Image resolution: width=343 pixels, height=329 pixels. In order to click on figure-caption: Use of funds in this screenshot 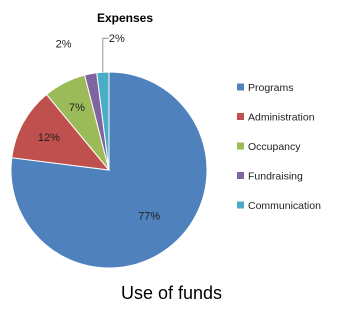, I will do `click(171, 293)`.